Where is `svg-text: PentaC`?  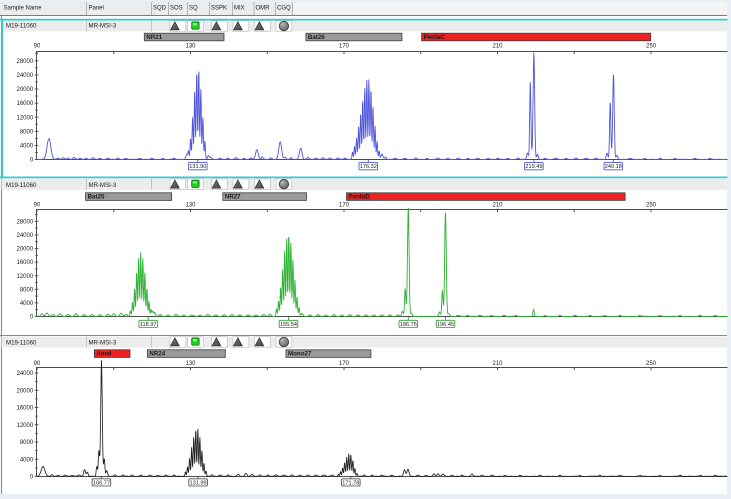 svg-text: PentaC is located at coordinates (435, 37).